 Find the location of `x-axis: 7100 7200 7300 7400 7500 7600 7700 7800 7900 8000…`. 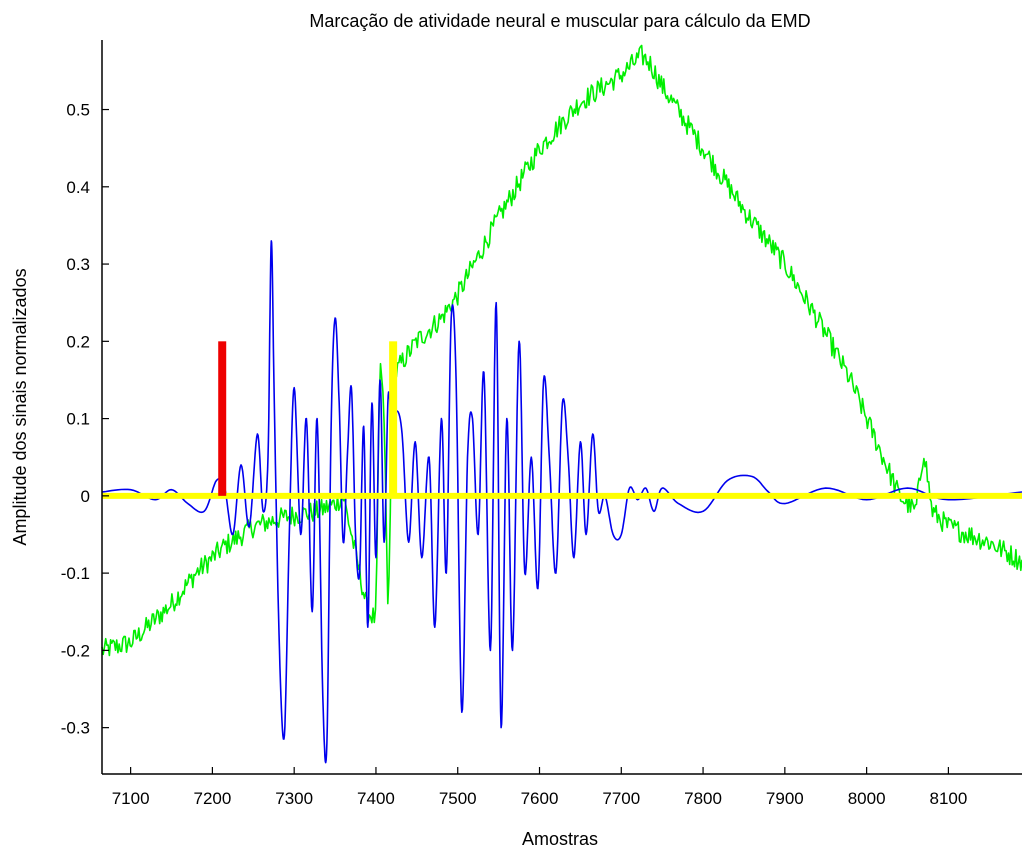

x-axis: 7100 7200 7300 7400 7500 7600 7700 7800 7900 8000… is located at coordinates (562, 787).